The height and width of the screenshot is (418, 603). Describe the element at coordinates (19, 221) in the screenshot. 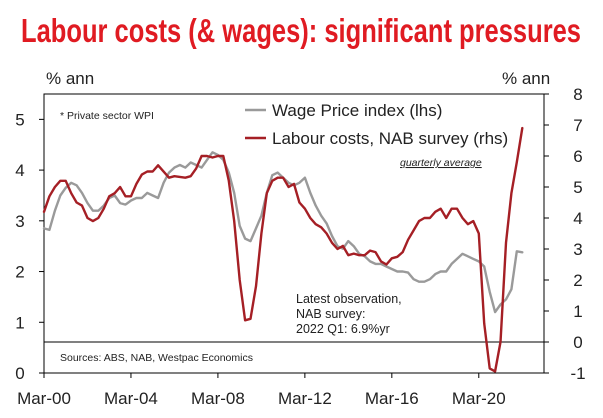

I see `left-tick-label: 3` at that location.